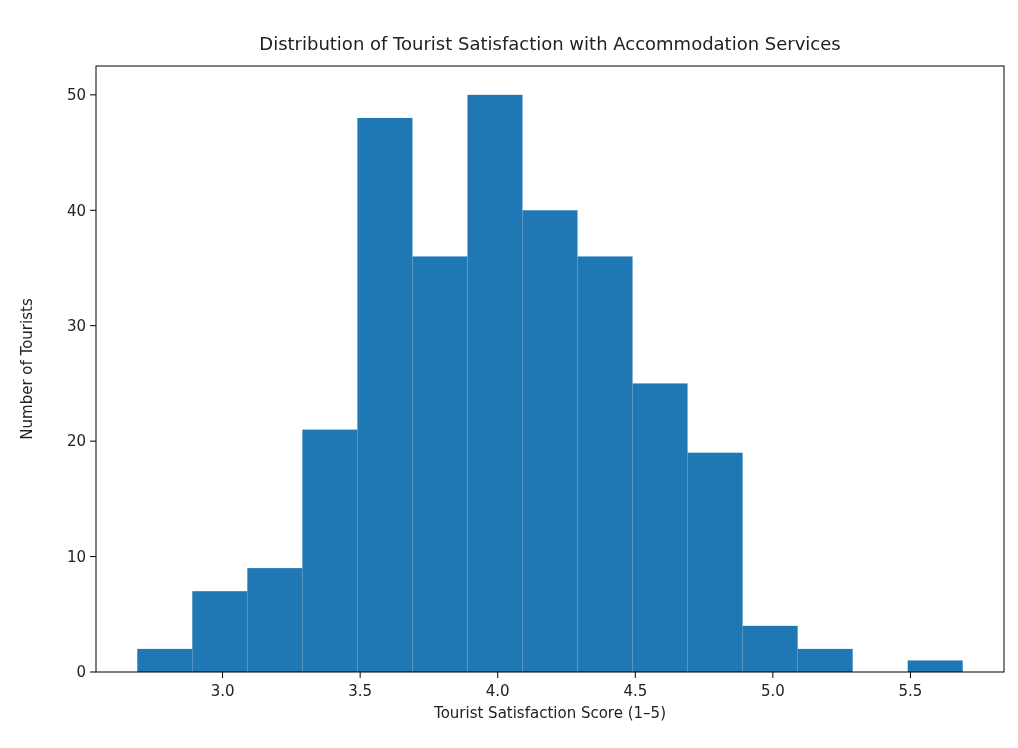  Describe the element at coordinates (76, 441) in the screenshot. I see `y-tick-label: 20` at that location.